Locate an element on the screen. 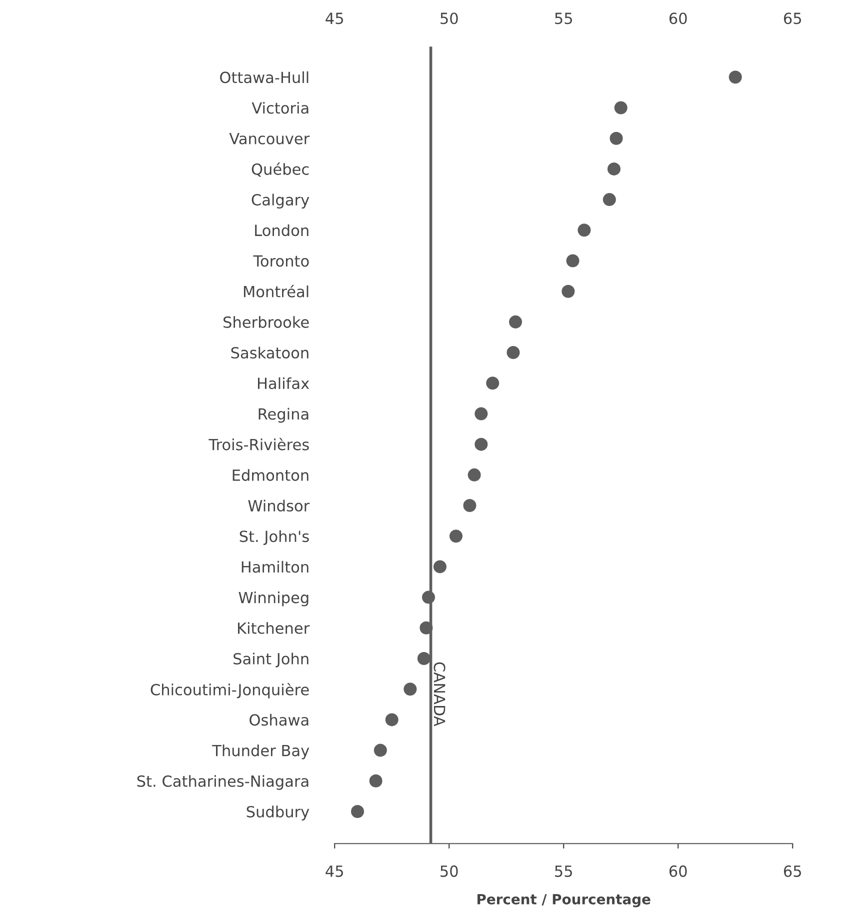  x2-tick-label: 60 is located at coordinates (678, 871).